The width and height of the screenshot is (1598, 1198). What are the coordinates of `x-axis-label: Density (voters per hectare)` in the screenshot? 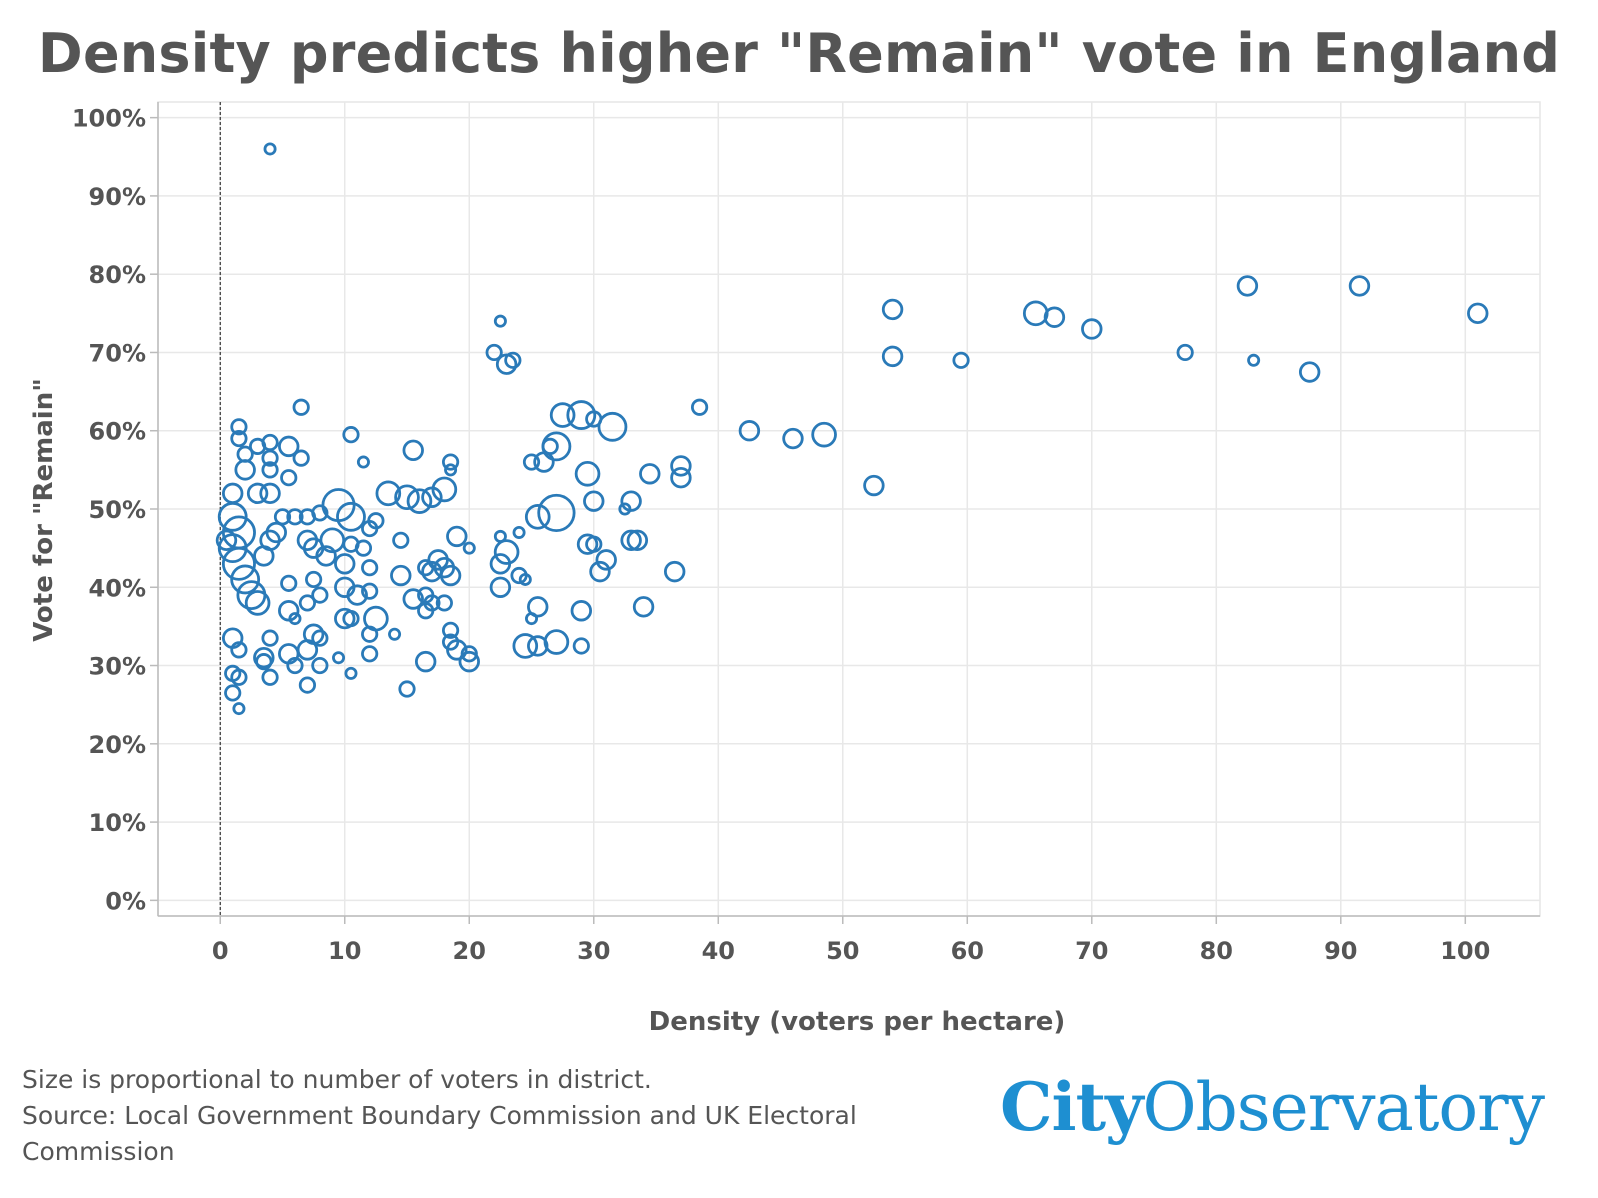 It's located at (857, 1022).